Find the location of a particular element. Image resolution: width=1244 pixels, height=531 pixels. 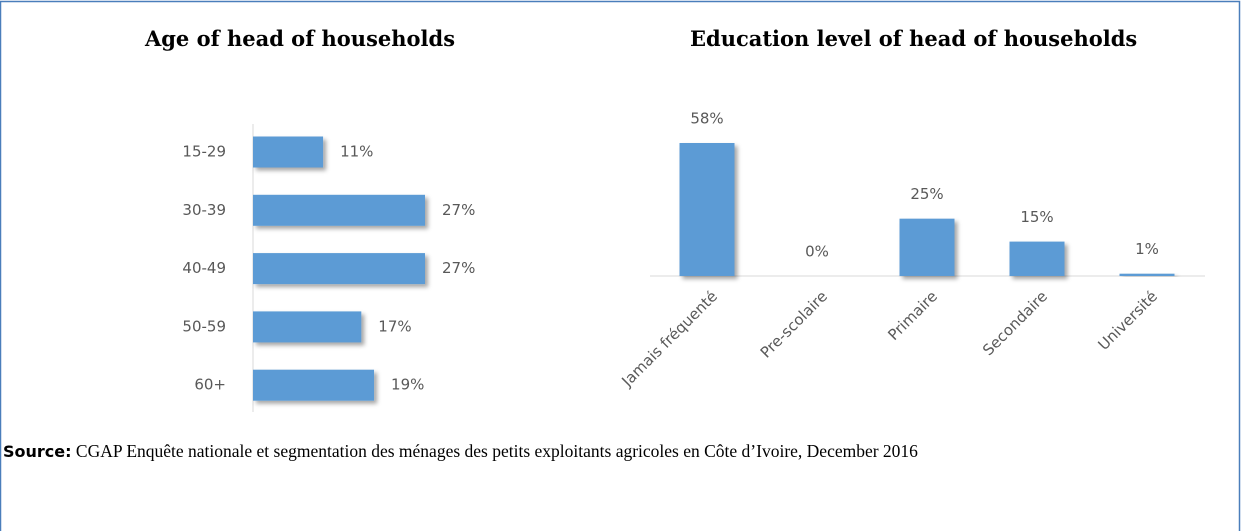

value-label: 19% is located at coordinates (407, 385).